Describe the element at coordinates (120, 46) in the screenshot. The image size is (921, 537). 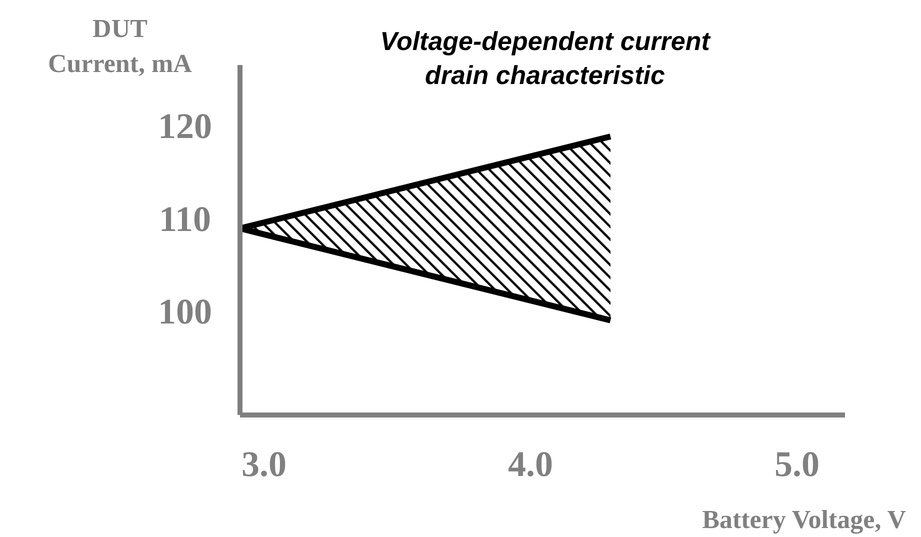
I see `y-axis-title: DUT Current, mA` at that location.